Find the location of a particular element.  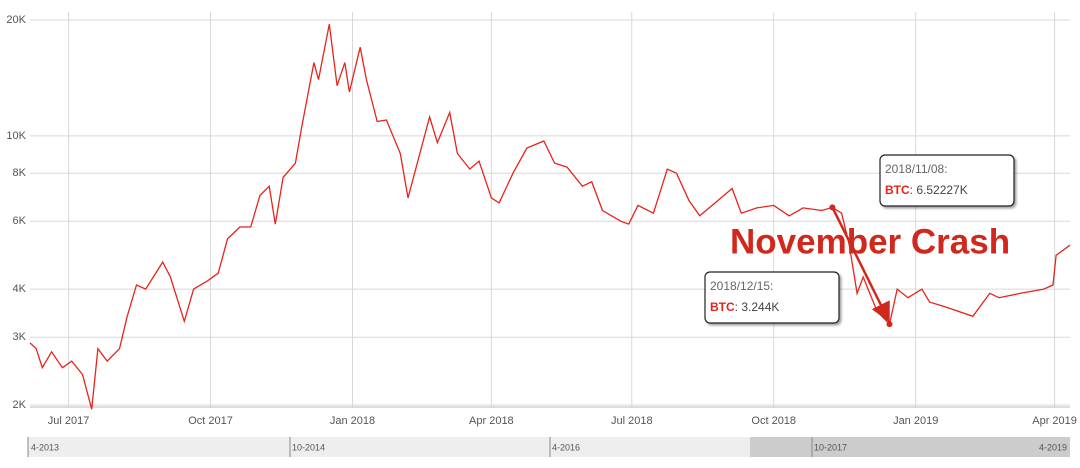

y-tick-label: 6K is located at coordinates (20, 221).